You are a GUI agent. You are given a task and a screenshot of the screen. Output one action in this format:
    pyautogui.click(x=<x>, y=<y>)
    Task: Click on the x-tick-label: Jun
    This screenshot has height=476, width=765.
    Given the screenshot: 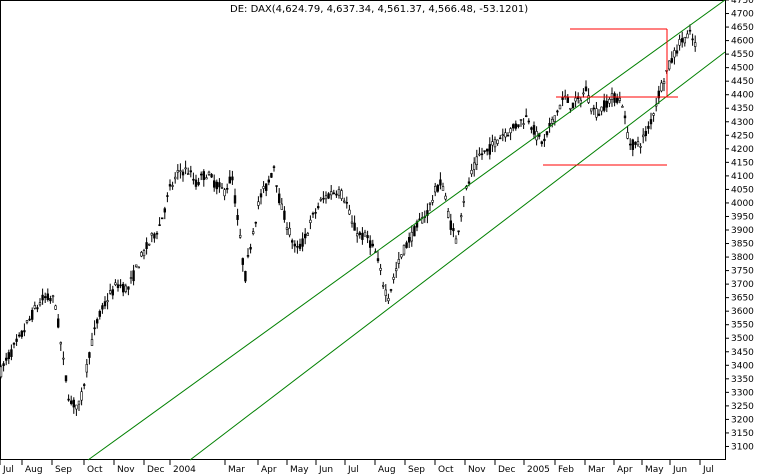 What is the action you would take?
    pyautogui.click(x=325, y=470)
    